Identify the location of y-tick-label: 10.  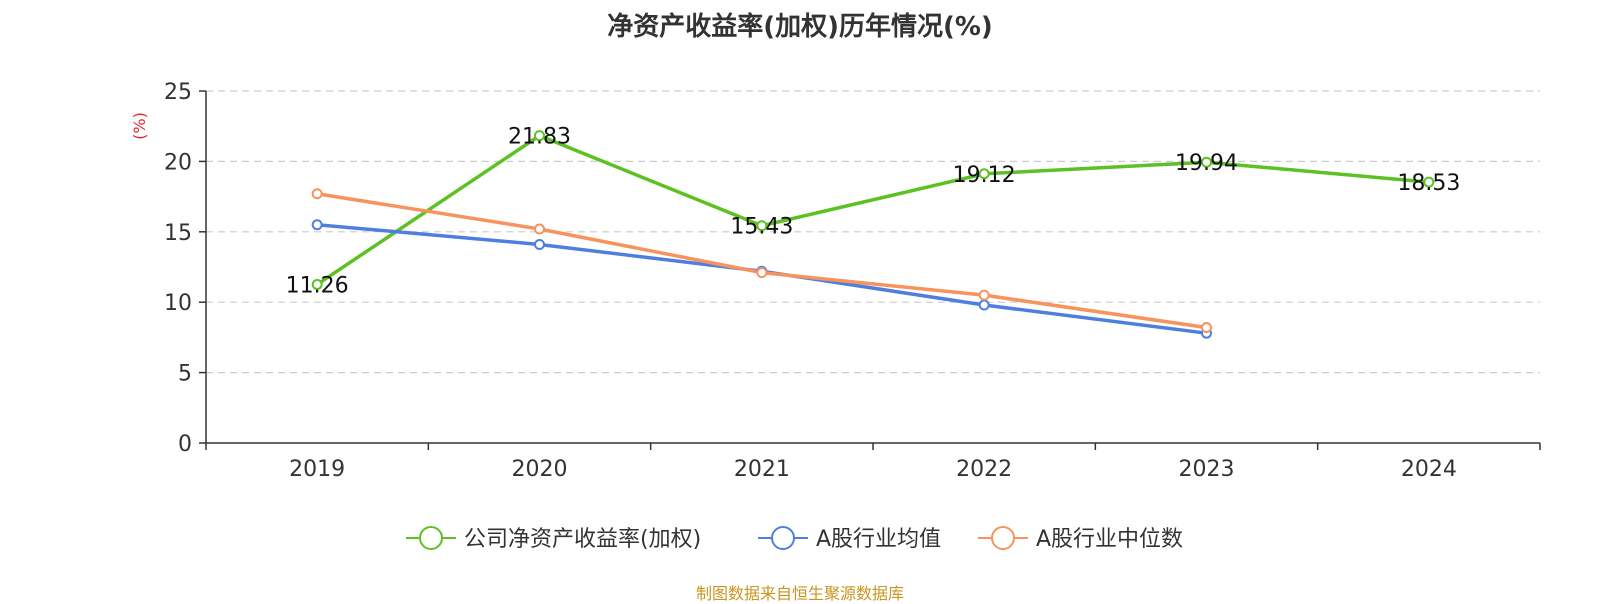
(178, 303).